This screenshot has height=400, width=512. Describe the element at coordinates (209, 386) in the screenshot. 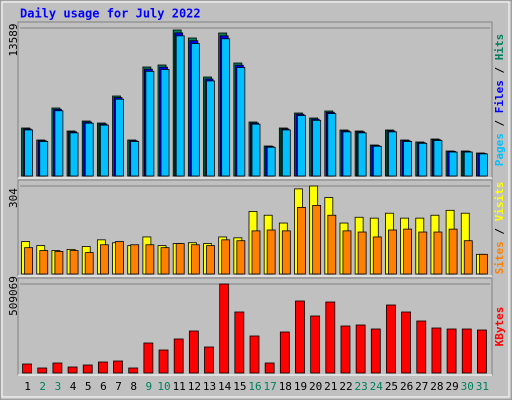

I see `x-tick-label: 13` at that location.